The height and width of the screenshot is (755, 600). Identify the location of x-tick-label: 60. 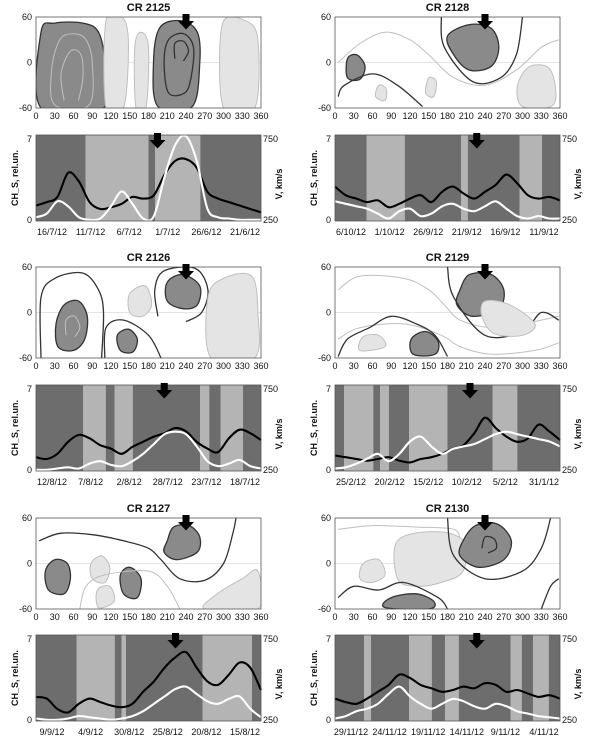
(372, 617).